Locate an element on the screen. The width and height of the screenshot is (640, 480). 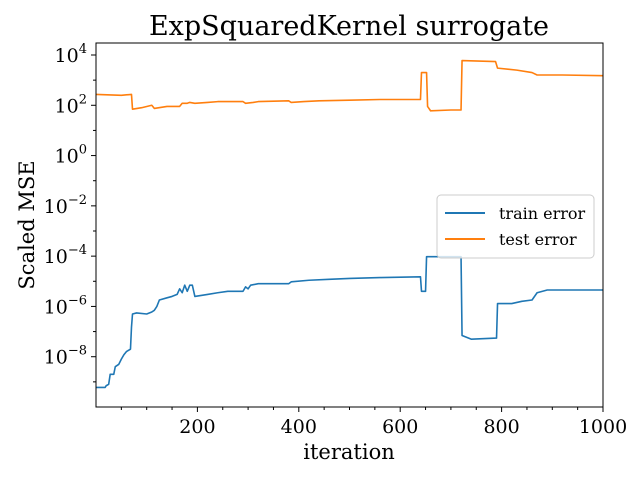
x-tick-label: 400 is located at coordinates (299, 427).